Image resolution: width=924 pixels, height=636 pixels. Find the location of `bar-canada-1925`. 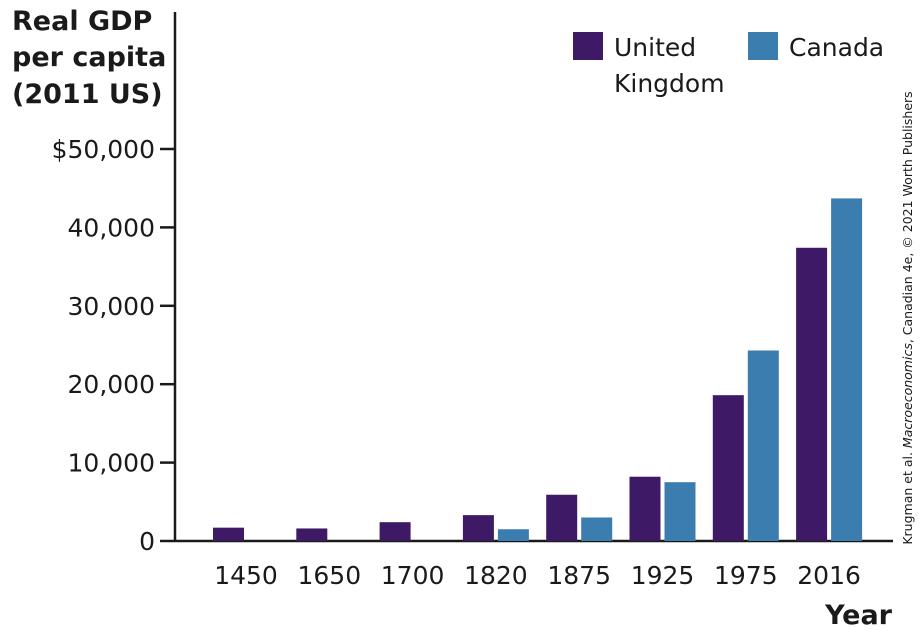

bar-canada-1925 is located at coordinates (680, 511).